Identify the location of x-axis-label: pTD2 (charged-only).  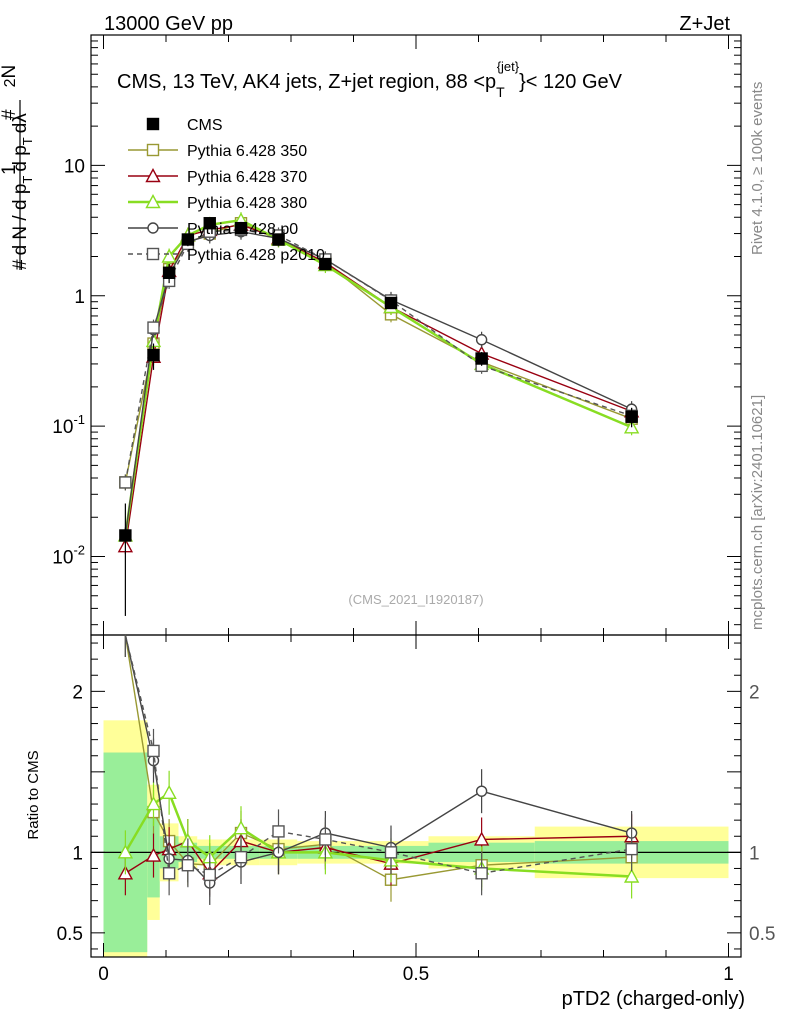
(653, 999).